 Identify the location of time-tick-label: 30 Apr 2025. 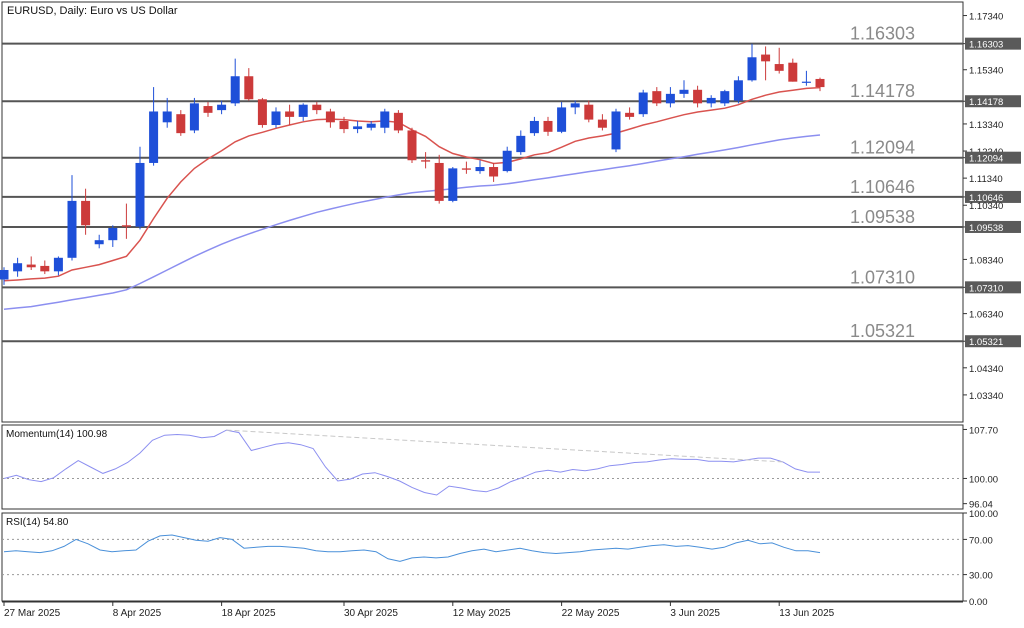
(371, 613).